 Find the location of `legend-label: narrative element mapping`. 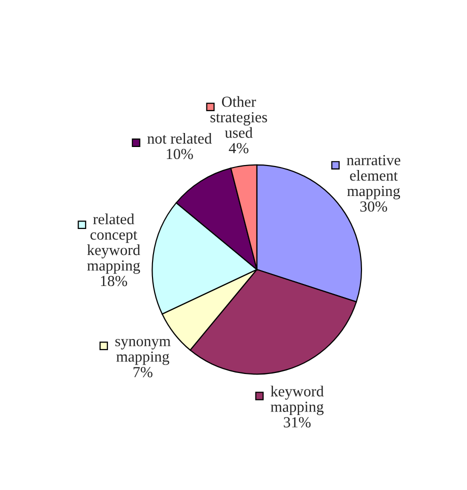

legend-label: narrative element mapping is located at coordinates (373, 177).